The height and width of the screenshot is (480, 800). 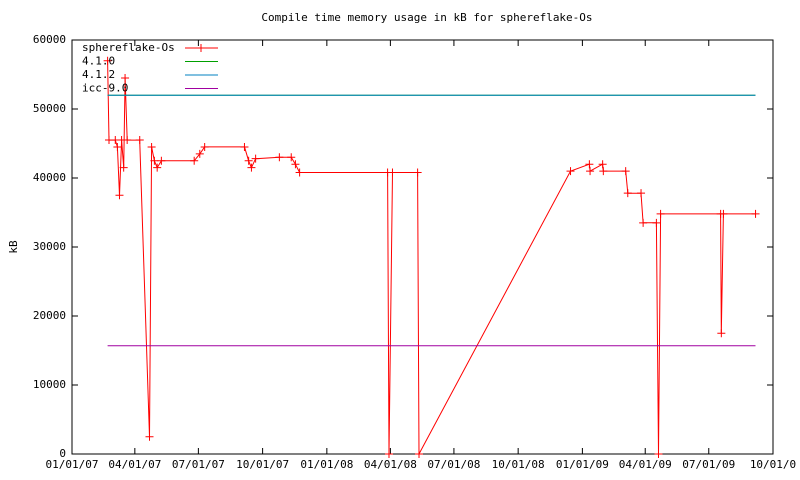 I want to click on y-axis-label: kB, so click(x=13, y=247).